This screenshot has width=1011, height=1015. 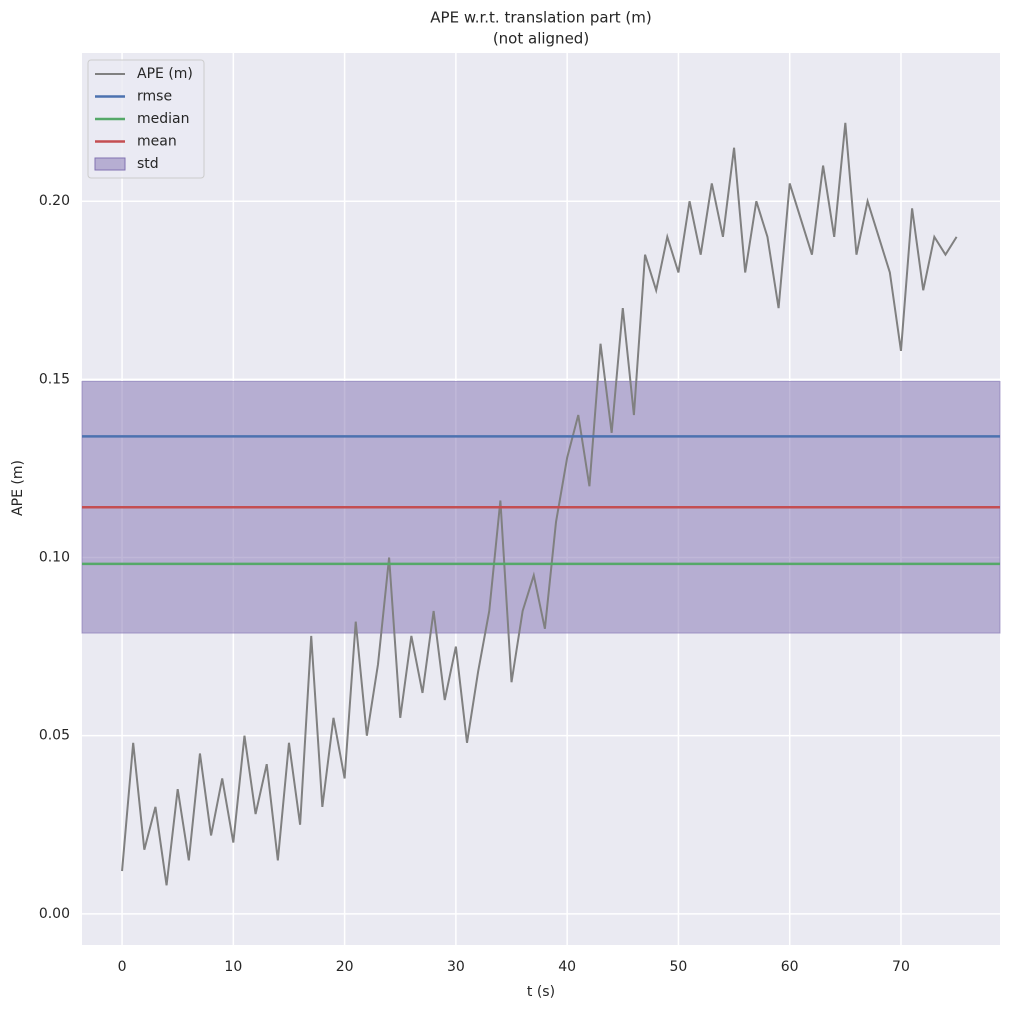 What do you see at coordinates (157, 142) in the screenshot?
I see `legend-label: mean` at bounding box center [157, 142].